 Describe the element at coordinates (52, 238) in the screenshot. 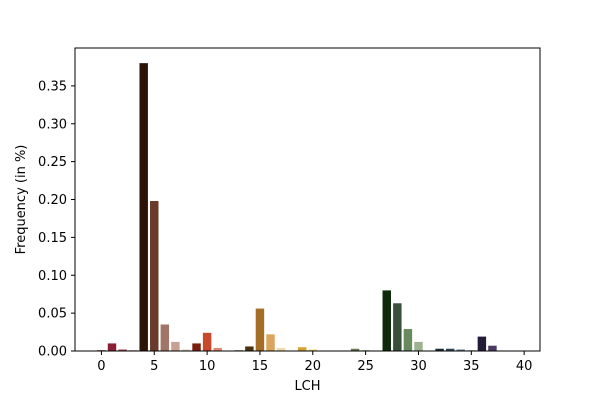

I see `y-tick-label: 0.15` at that location.